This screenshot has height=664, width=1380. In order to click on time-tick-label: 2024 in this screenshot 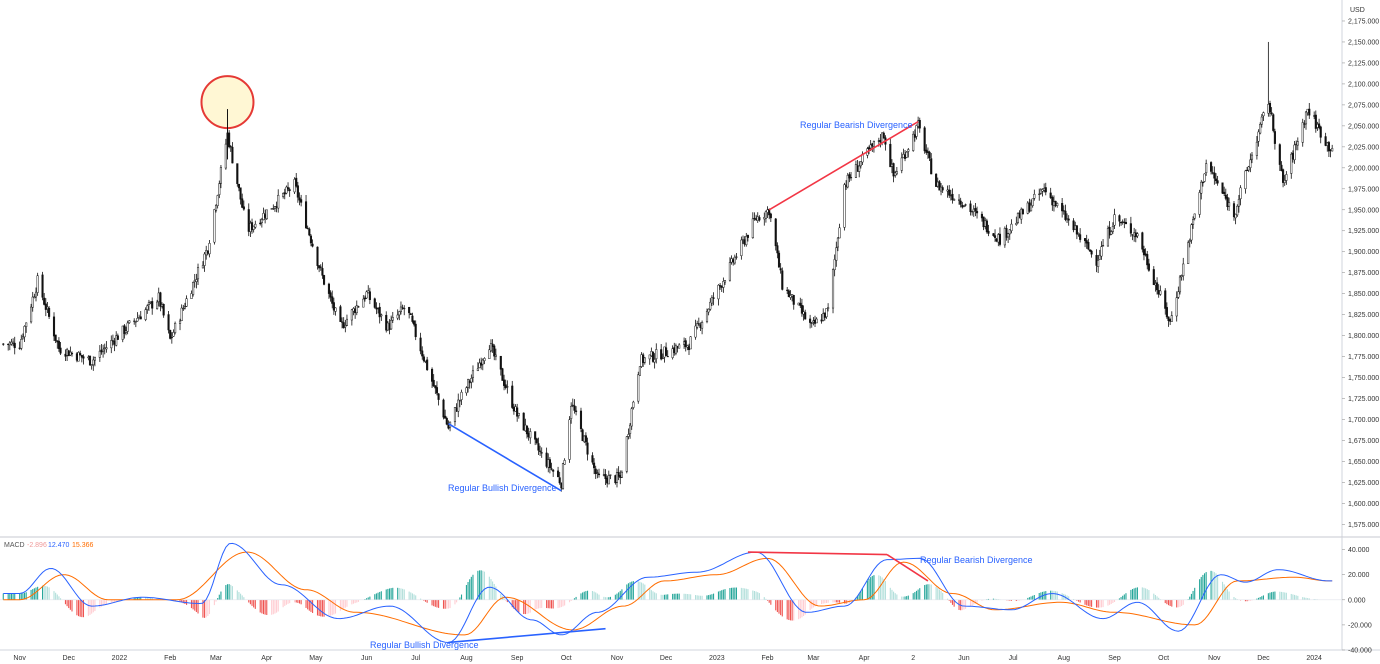, I will do `click(1314, 658)`.